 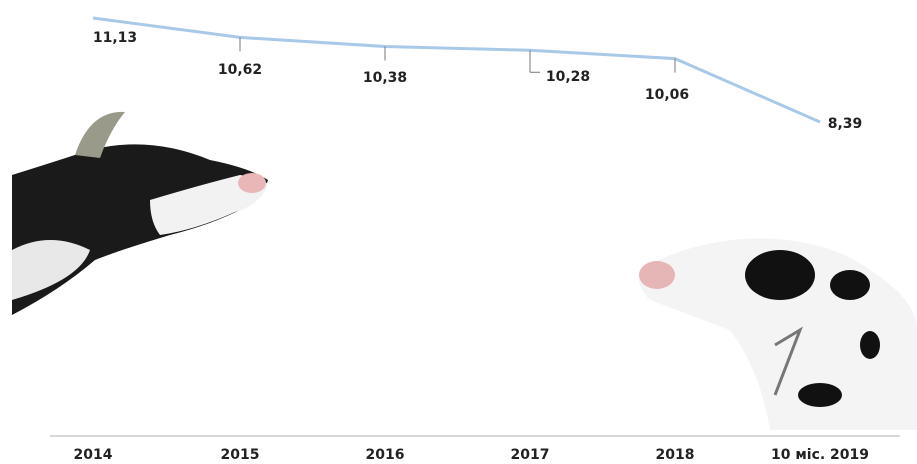 What do you see at coordinates (667, 95) in the screenshot?
I see `value-label: 10,06` at bounding box center [667, 95].